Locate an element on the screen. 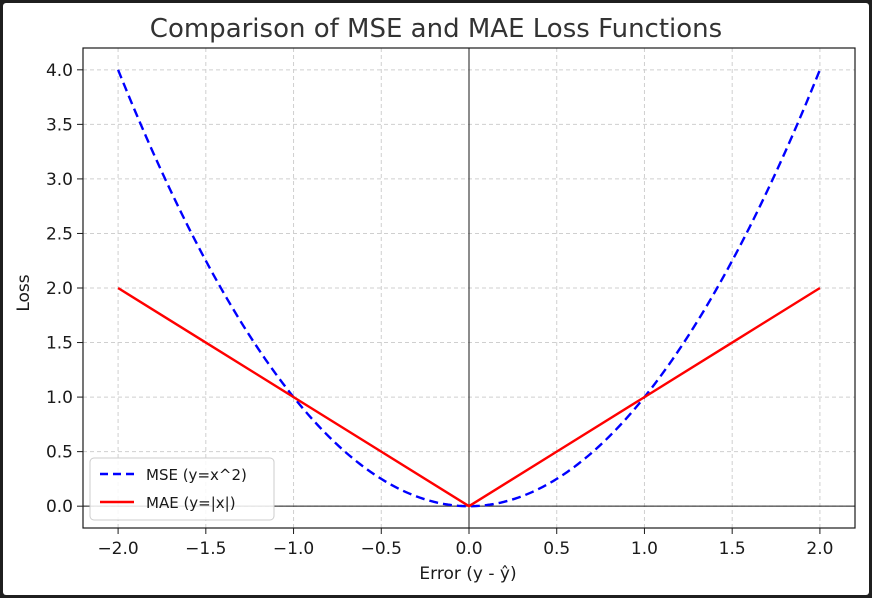 Image resolution: width=872 pixels, height=598 pixels. legend: MSE (y=x^2) MAE (y=|x|) is located at coordinates (182, 489).